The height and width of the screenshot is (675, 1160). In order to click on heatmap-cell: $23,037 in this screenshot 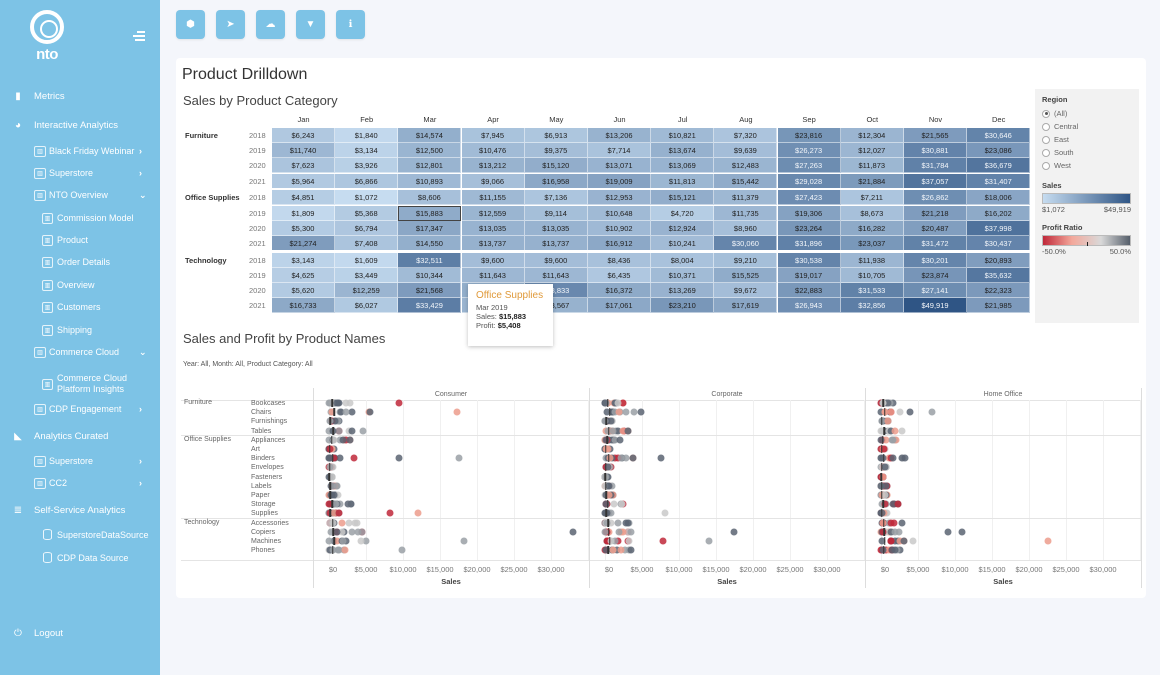, I will do `click(872, 243)`.